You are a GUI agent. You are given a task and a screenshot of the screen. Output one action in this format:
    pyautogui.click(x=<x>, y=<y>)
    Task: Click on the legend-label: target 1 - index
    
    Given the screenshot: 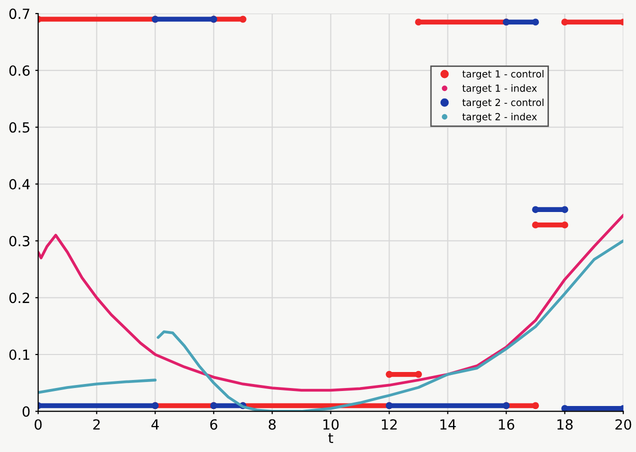 What is the action you would take?
    pyautogui.click(x=499, y=89)
    